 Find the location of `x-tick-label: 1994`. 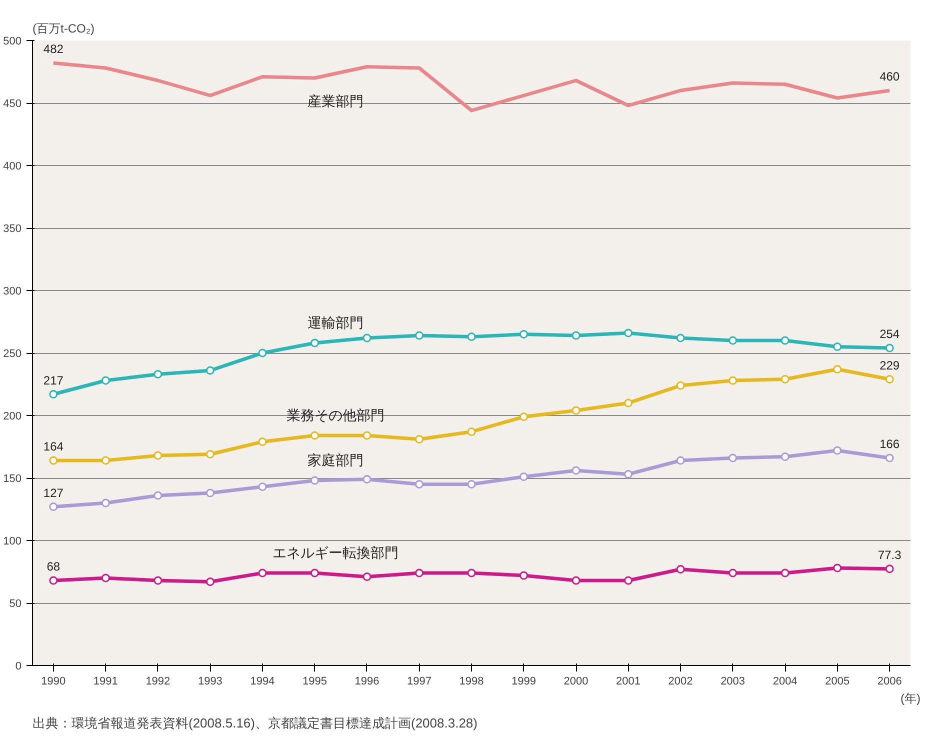

x-tick-label: 1994 is located at coordinates (262, 682).